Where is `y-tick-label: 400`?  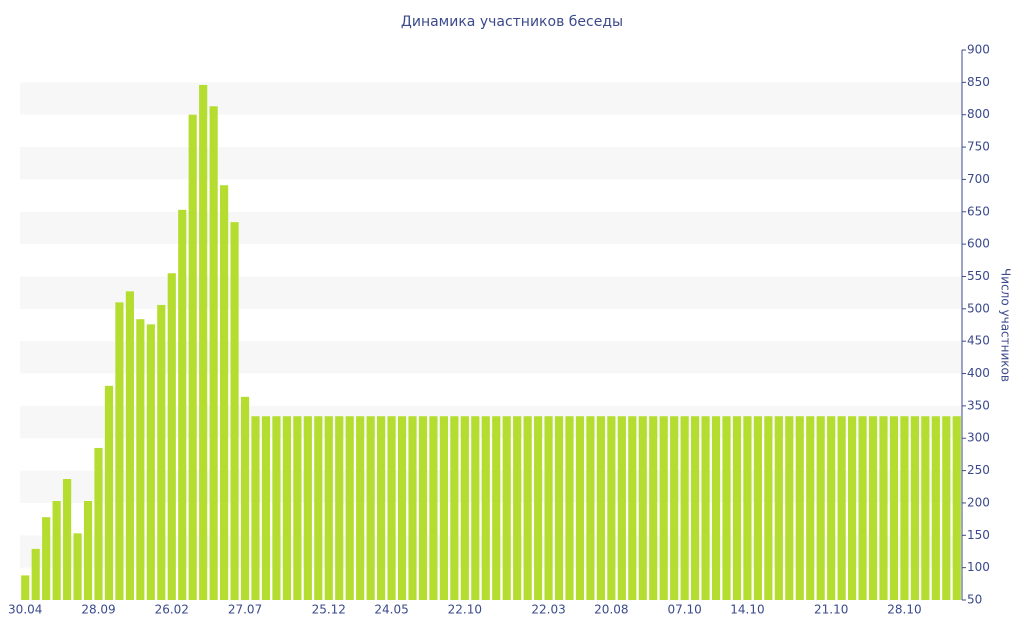
y-tick-label: 400 is located at coordinates (978, 373).